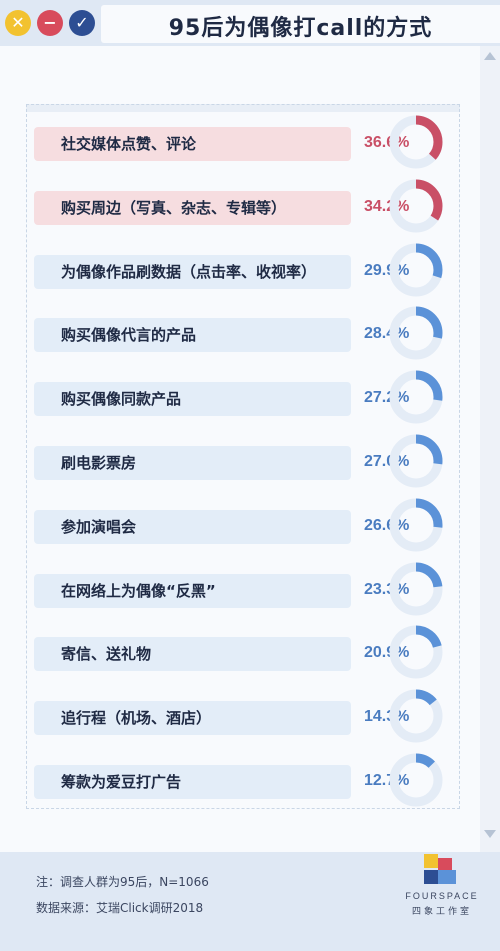  Describe the element at coordinates (490, 56) in the screenshot. I see `scroll-up-icon` at that location.